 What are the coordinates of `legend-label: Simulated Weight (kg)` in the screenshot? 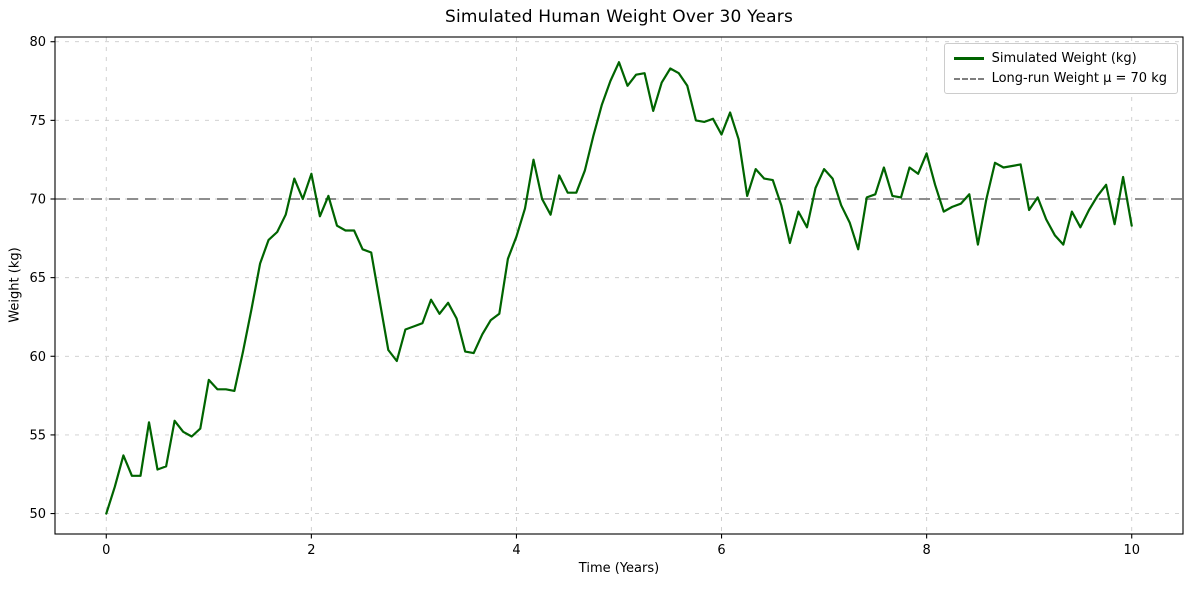 It's located at (1064, 58).